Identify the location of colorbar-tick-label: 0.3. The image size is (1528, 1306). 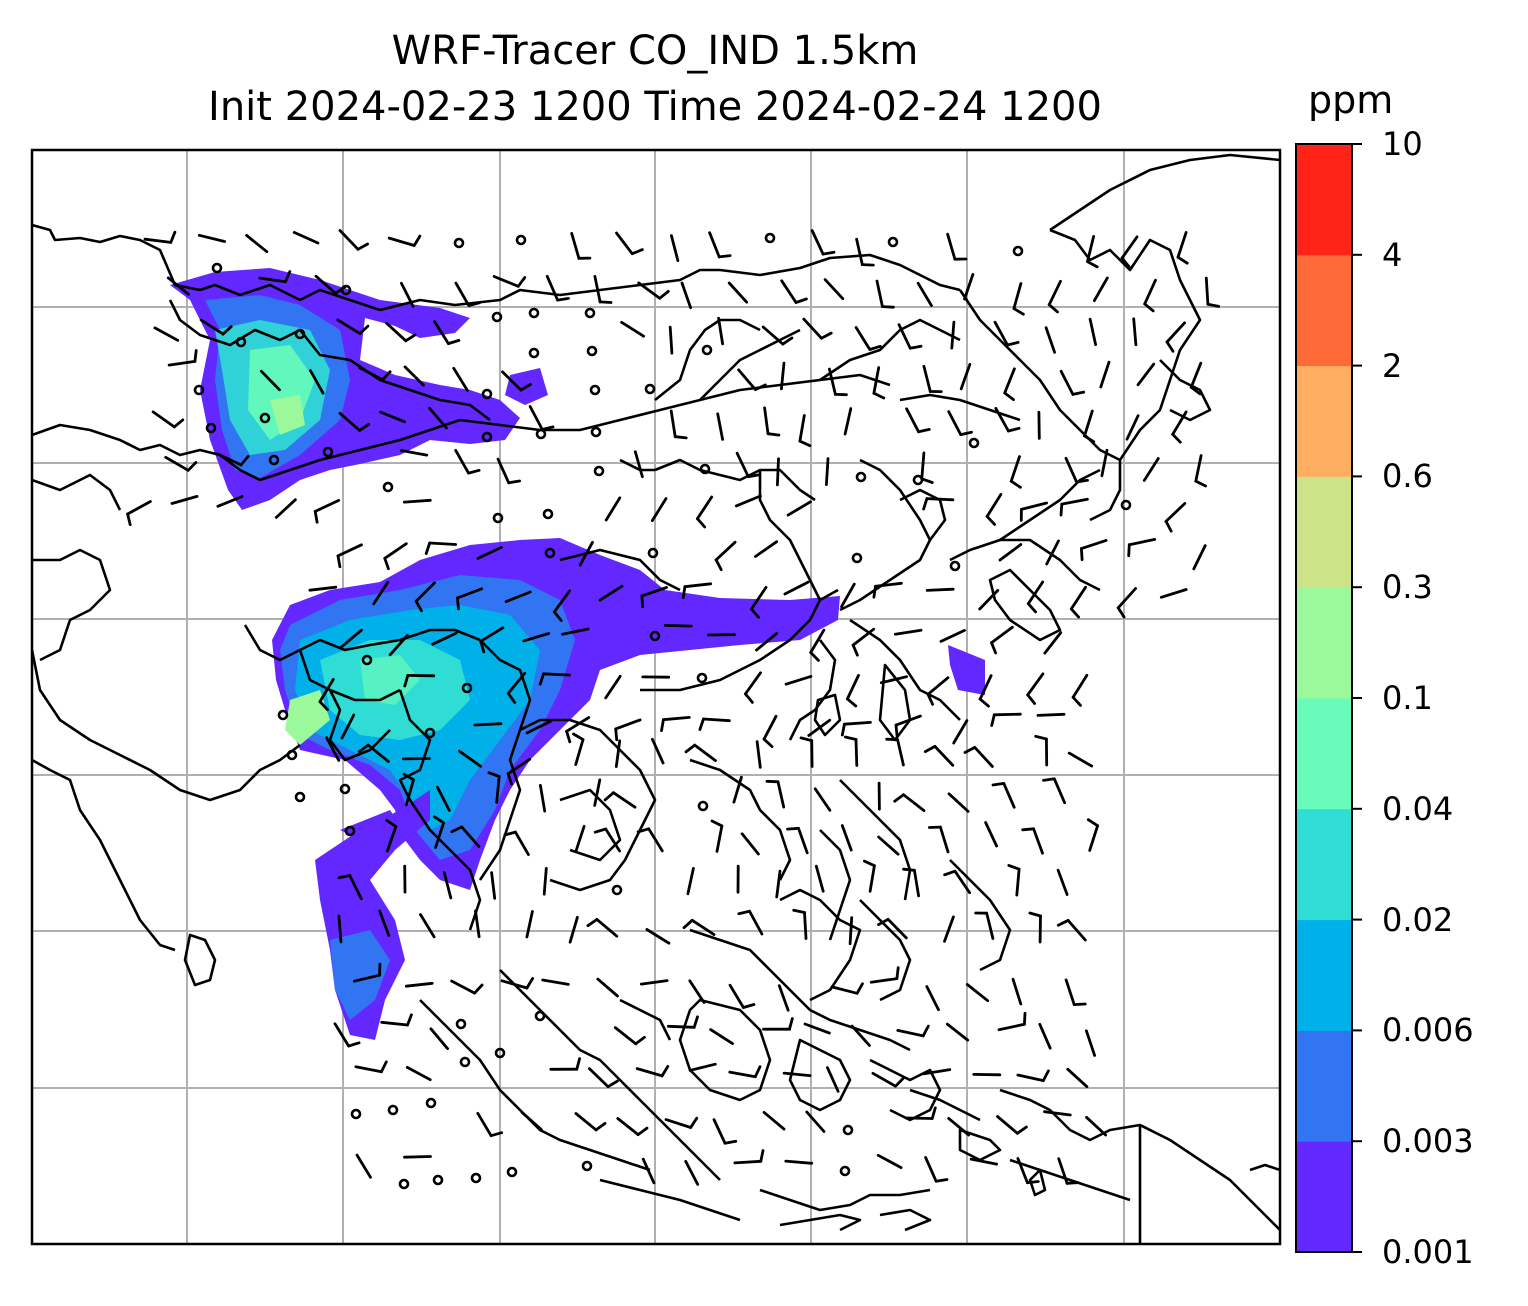
(1407, 587).